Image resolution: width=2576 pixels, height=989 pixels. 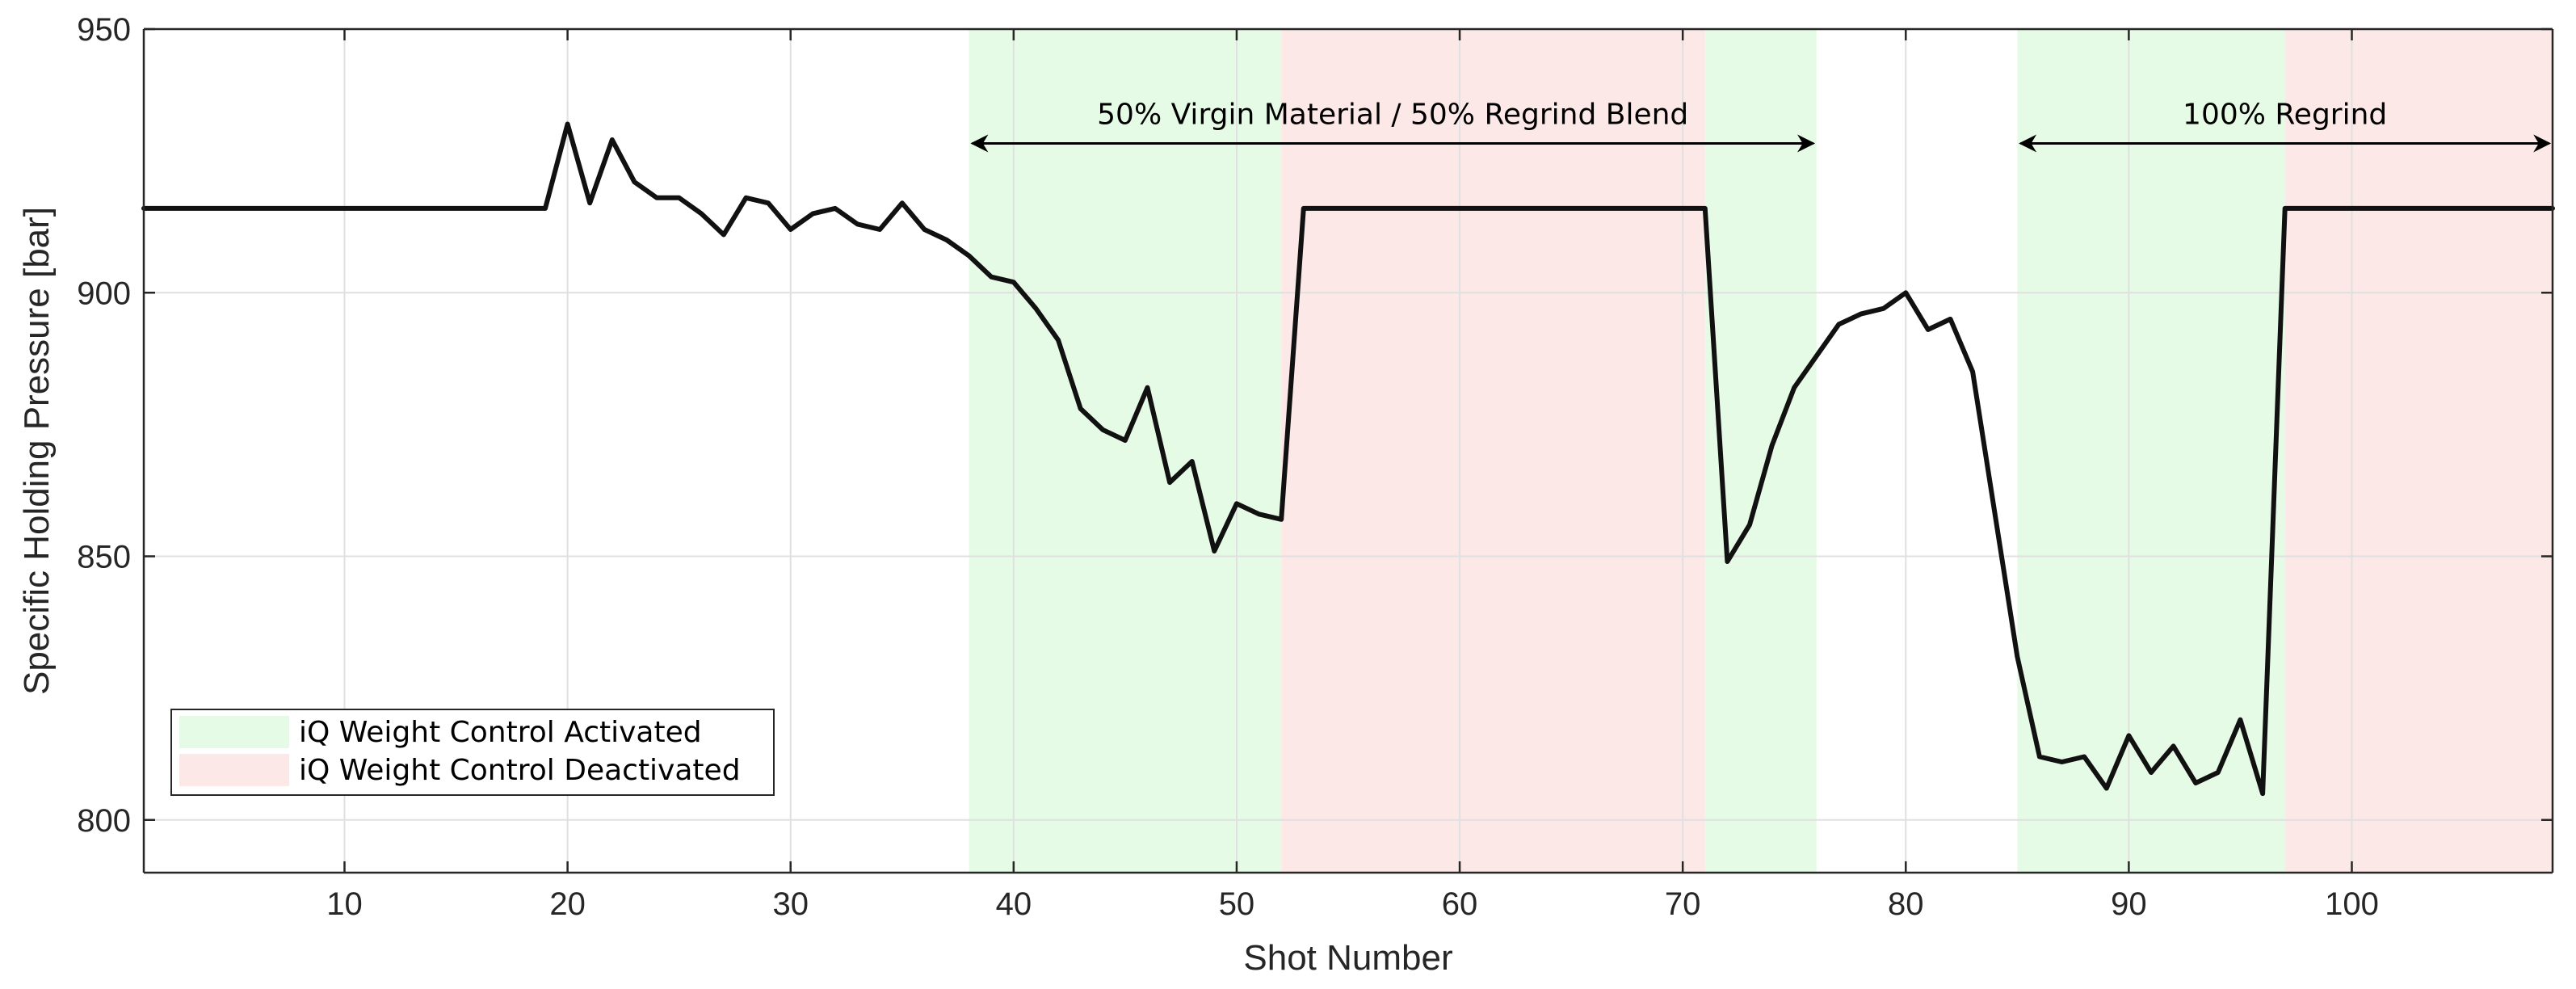 What do you see at coordinates (2129, 904) in the screenshot?
I see `x-tick-label-90: 90` at bounding box center [2129, 904].